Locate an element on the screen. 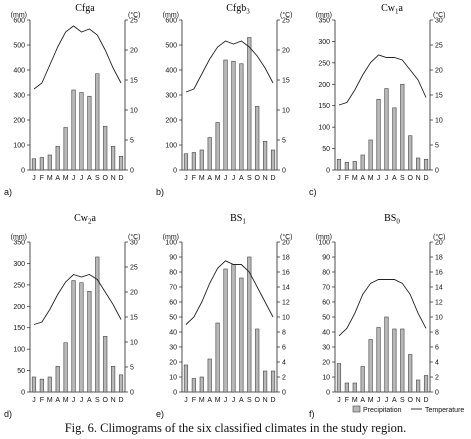 The image size is (471, 439). right-tick-label: 12 is located at coordinates (439, 303).